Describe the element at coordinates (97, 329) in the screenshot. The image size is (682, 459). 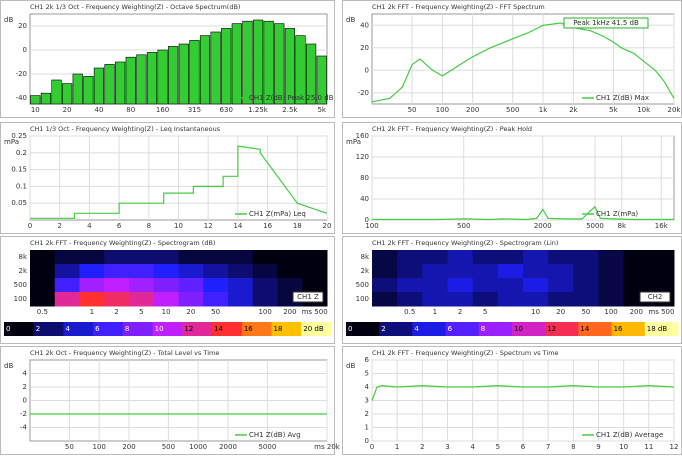
I see `colorbar-label: 6` at that location.